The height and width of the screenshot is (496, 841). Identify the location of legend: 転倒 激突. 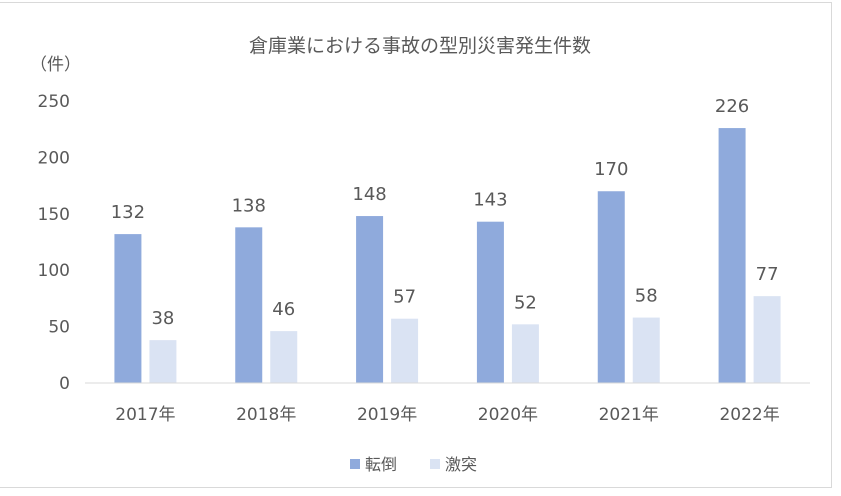
(413, 464).